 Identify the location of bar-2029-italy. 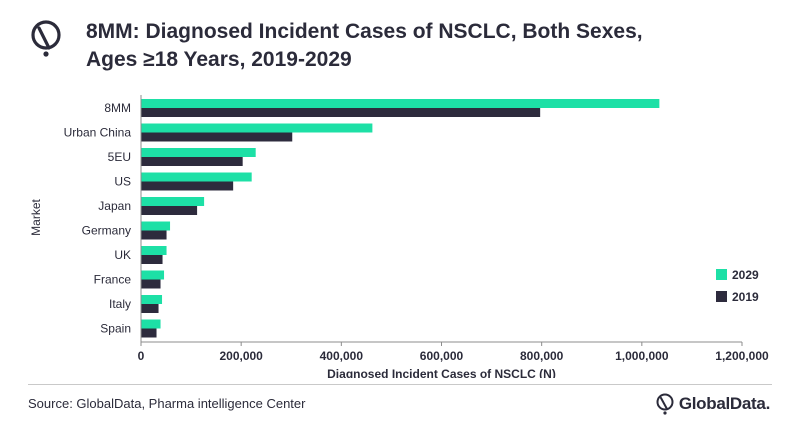
(152, 299).